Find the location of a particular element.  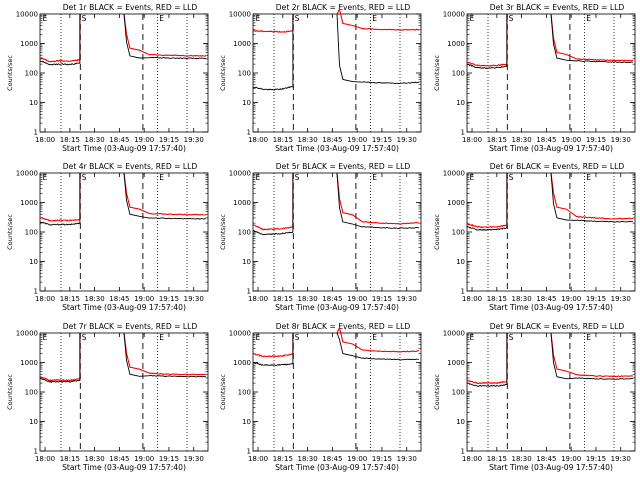

subplot-title: Det 9r BLACK = Events, RED = LLD is located at coordinates (557, 326).